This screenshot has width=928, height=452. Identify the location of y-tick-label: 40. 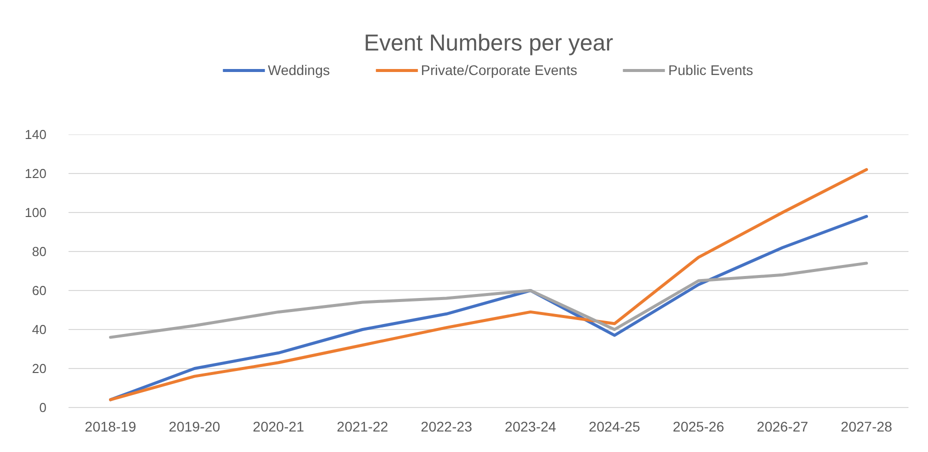
(39, 329).